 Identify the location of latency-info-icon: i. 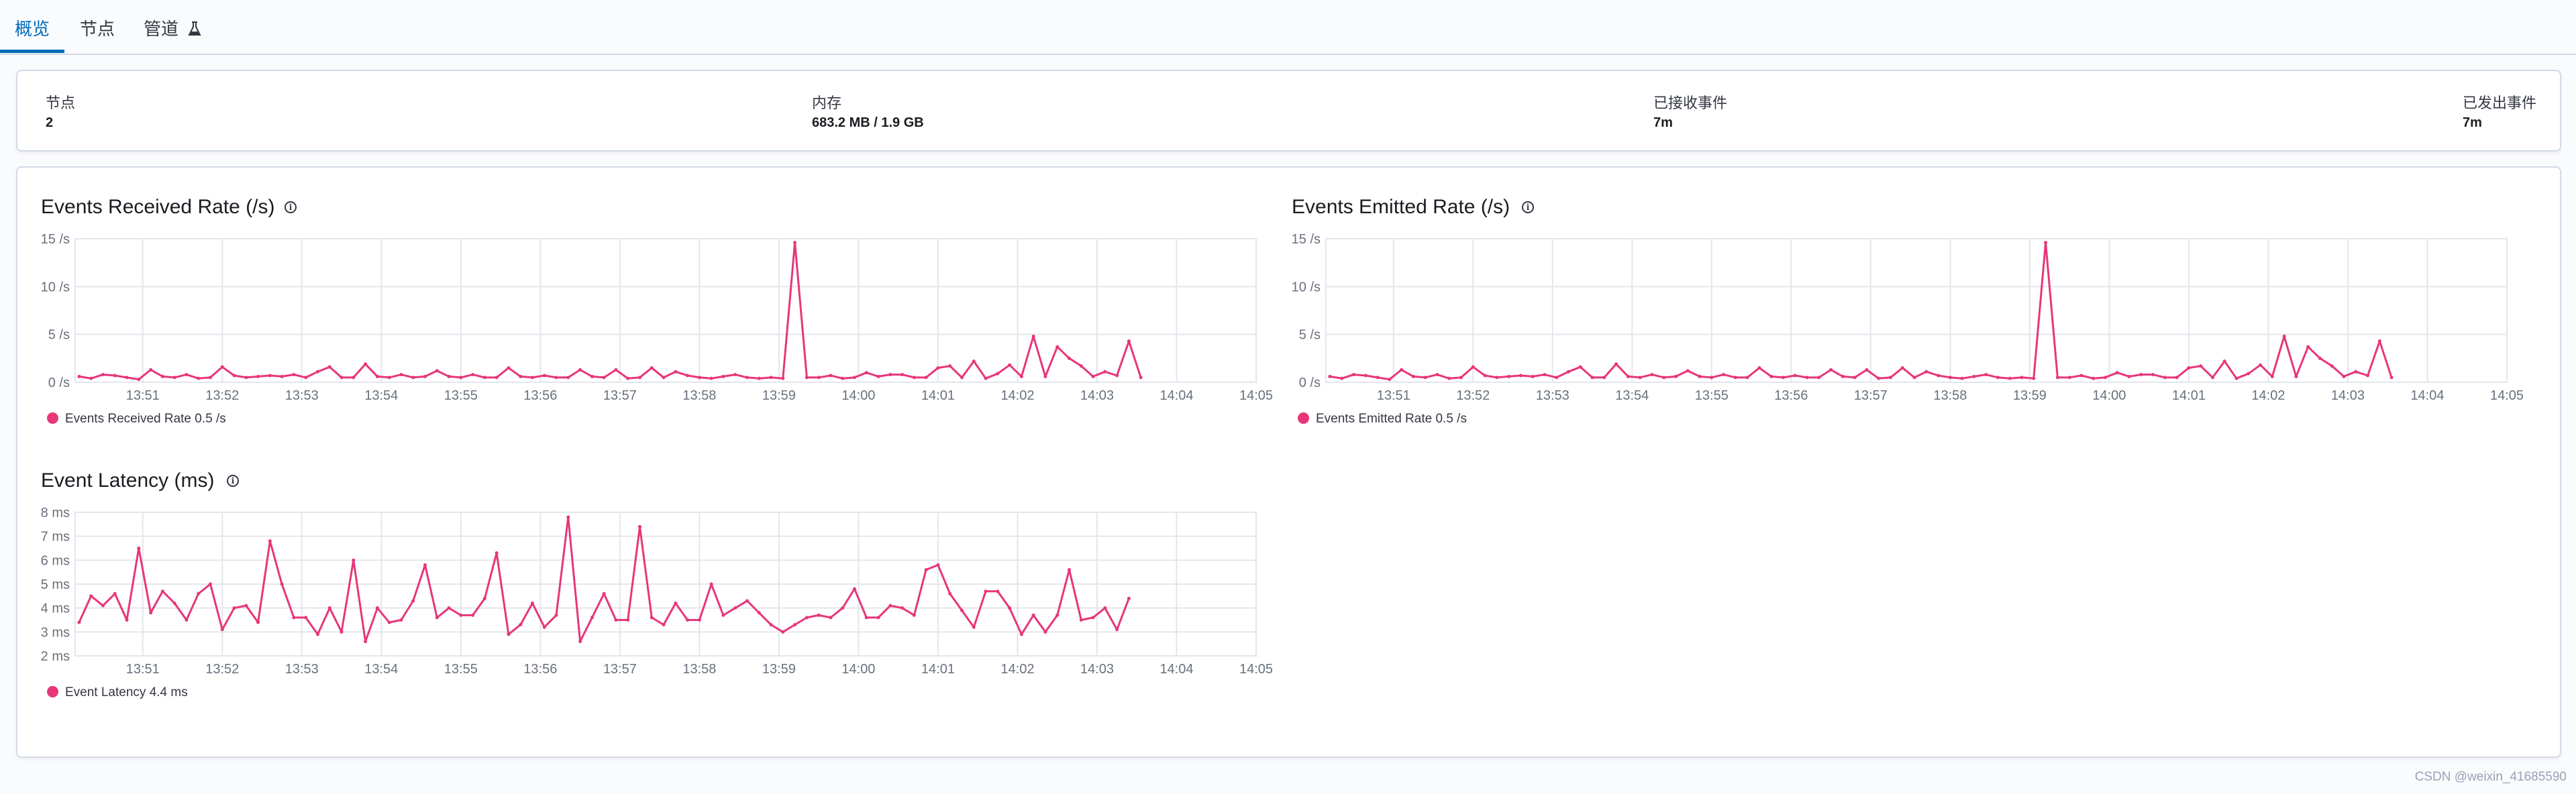
(233, 481).